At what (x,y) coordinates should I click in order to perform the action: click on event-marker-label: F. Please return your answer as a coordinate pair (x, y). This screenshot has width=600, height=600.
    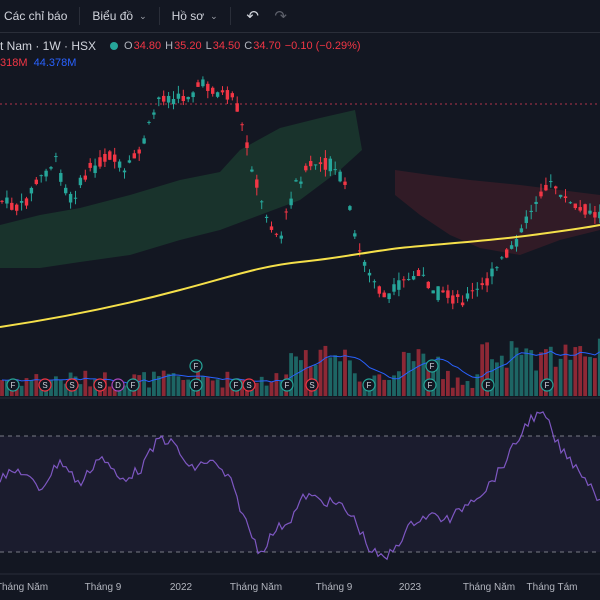
    Looking at the image, I should click on (196, 366).